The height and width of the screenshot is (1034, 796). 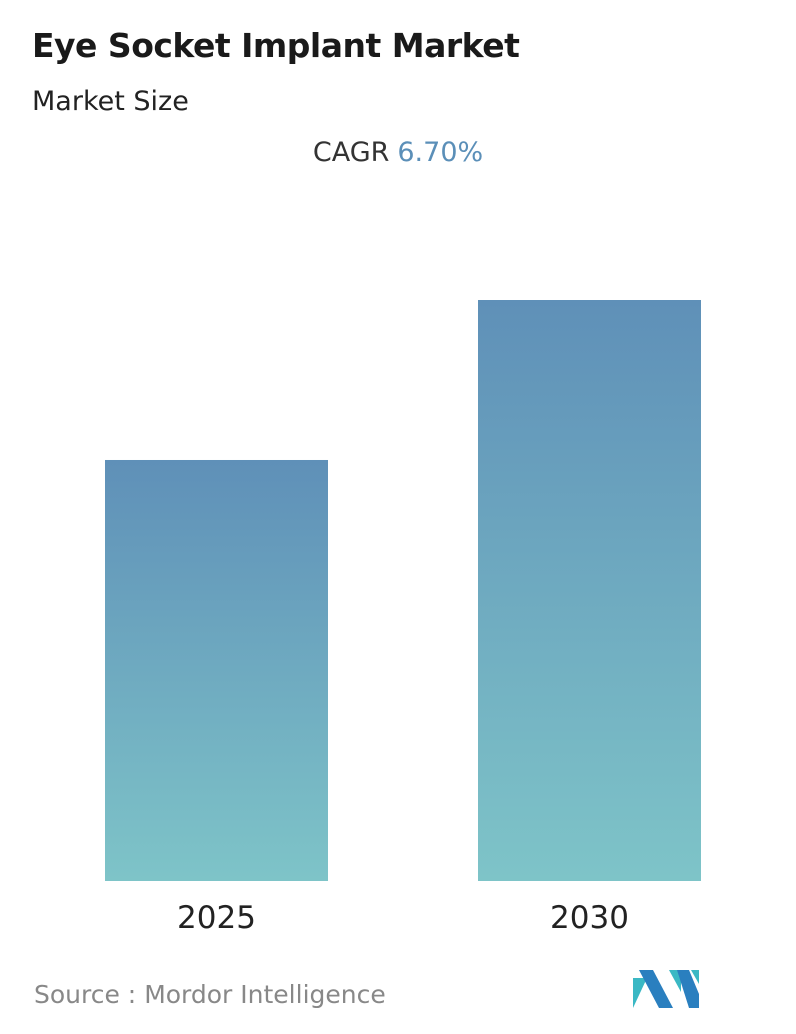 I want to click on chart-title: Eye Socket Implant Market, so click(x=276, y=45).